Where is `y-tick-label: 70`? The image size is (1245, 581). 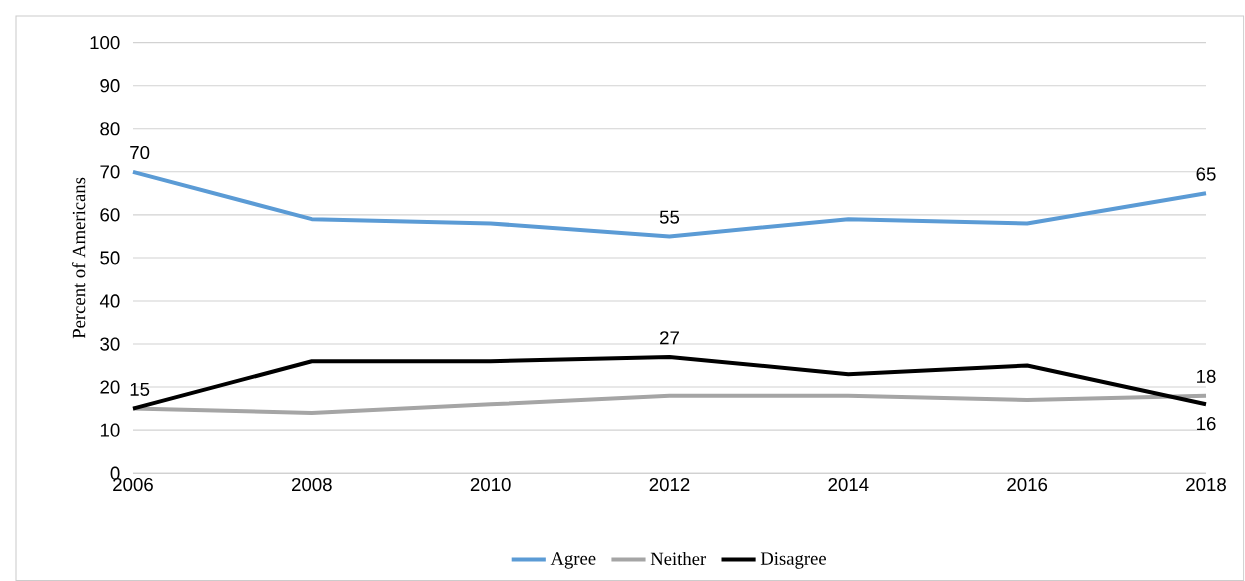
y-tick-label: 70 is located at coordinates (110, 172).